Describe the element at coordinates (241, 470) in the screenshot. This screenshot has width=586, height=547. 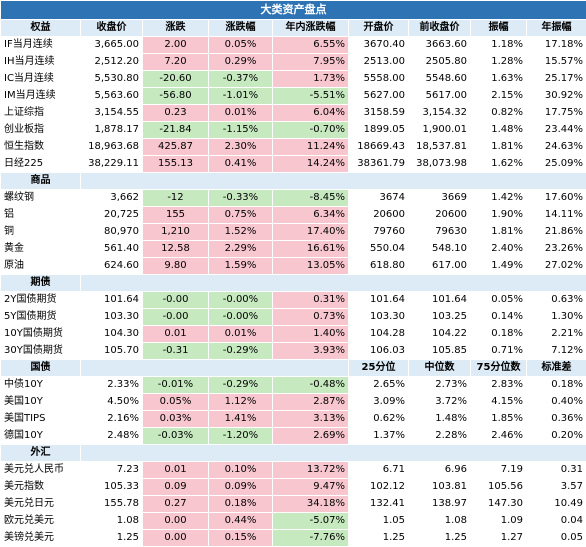
I see `change-pct: 0.10%` at that location.